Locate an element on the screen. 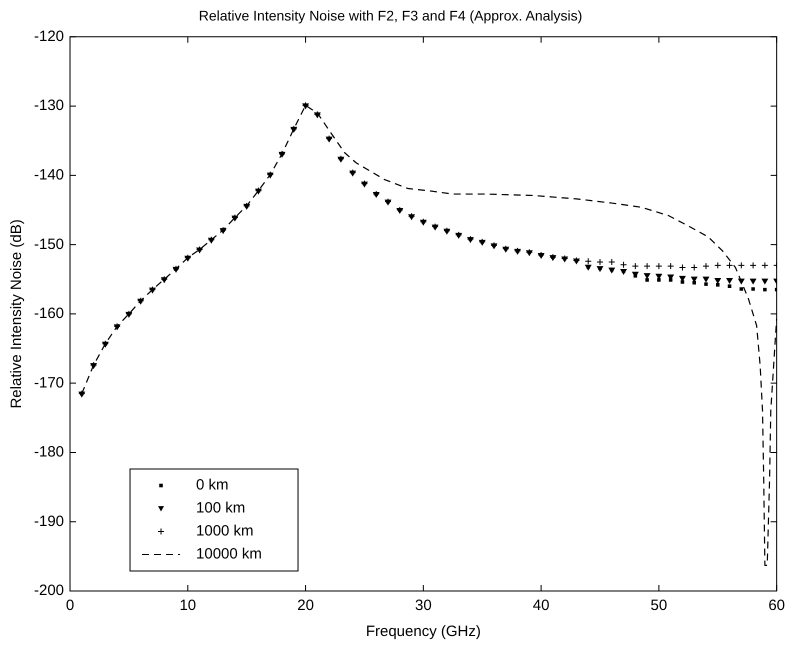 This screenshot has width=791, height=649. legend-label: 1000 km is located at coordinates (225, 531).